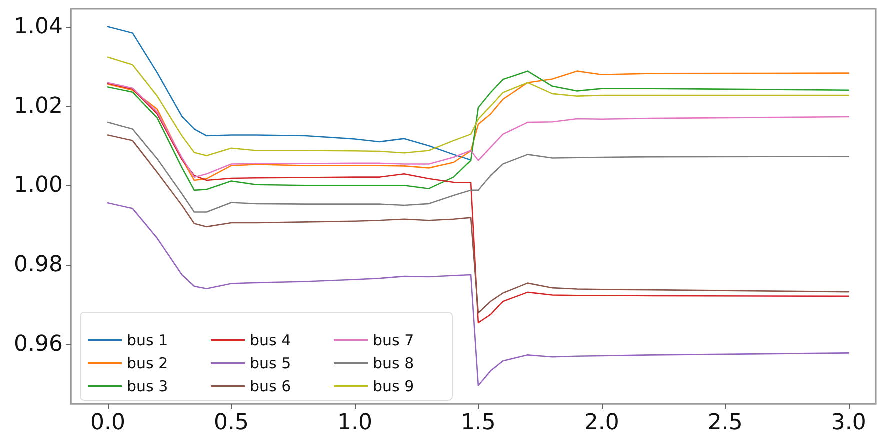 This screenshot has height=434, width=877. I want to click on y-tick-label: 1.04, so click(38, 27).